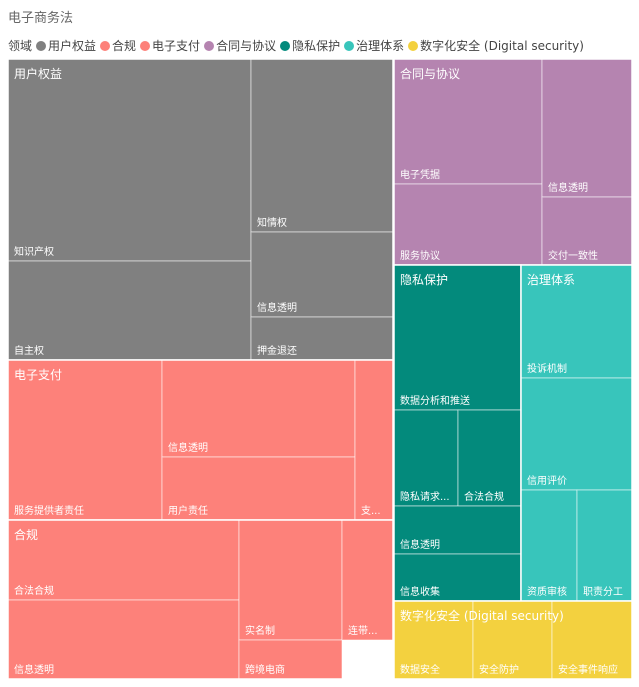 This screenshot has width=639, height=687. Describe the element at coordinates (482, 615) in the screenshot. I see `treemap-group-label: 数字化安全 (Digital security)` at that location.